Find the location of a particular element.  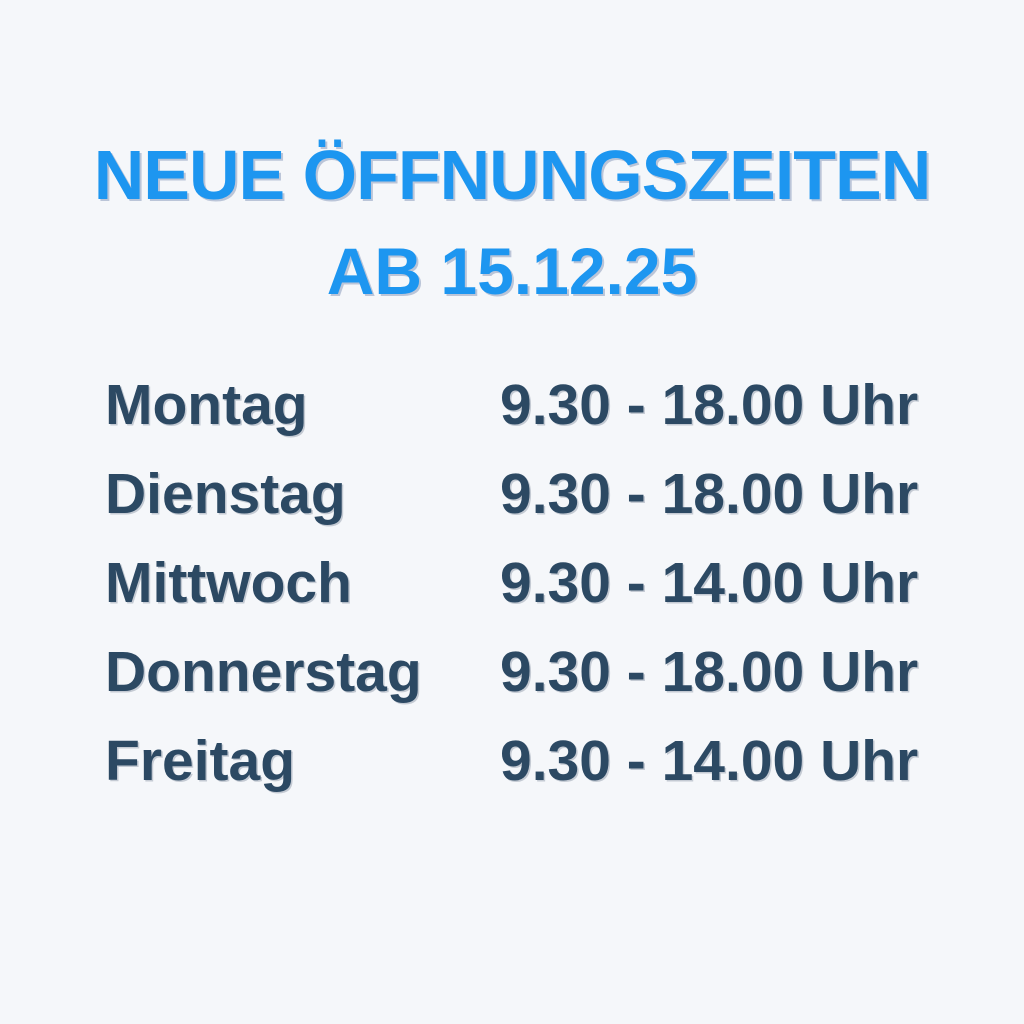

day-label: Montag is located at coordinates (206, 405).